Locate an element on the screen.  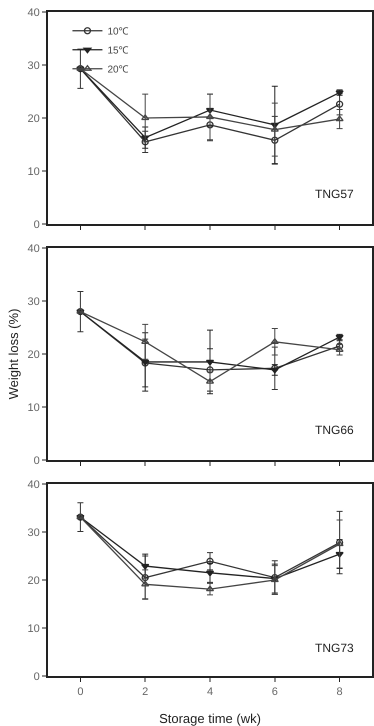
annotation: TNG73 is located at coordinates (334, 648).